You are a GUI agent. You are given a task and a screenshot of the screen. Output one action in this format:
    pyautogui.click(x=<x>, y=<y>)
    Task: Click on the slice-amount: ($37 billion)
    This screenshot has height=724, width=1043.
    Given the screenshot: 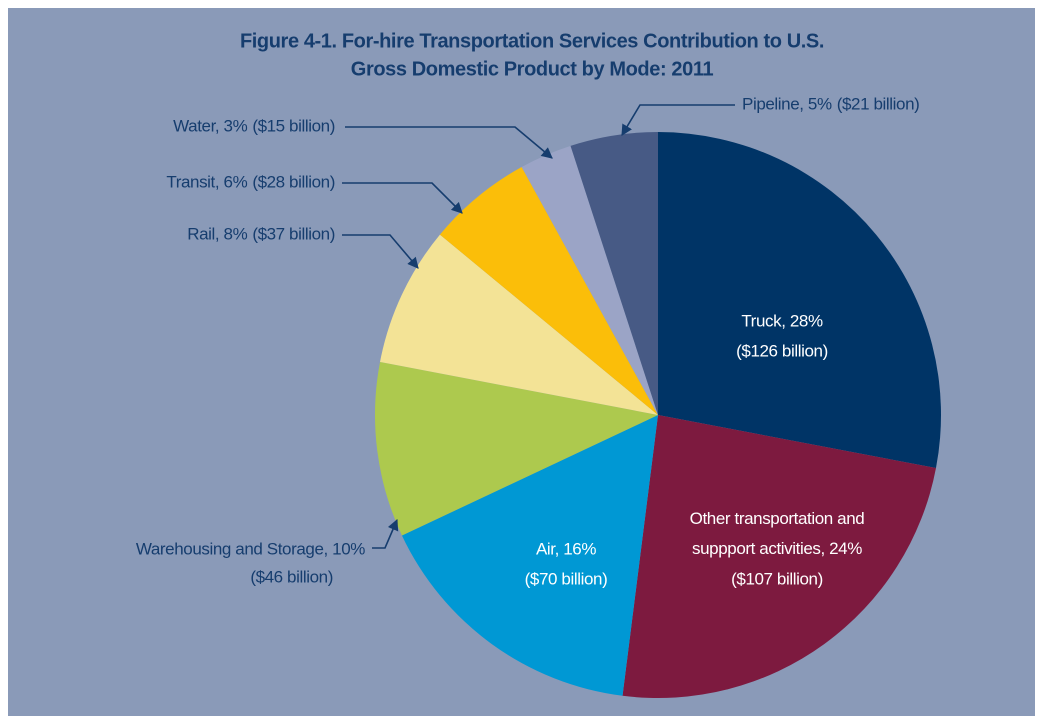 What is the action you would take?
    pyautogui.click(x=293, y=233)
    